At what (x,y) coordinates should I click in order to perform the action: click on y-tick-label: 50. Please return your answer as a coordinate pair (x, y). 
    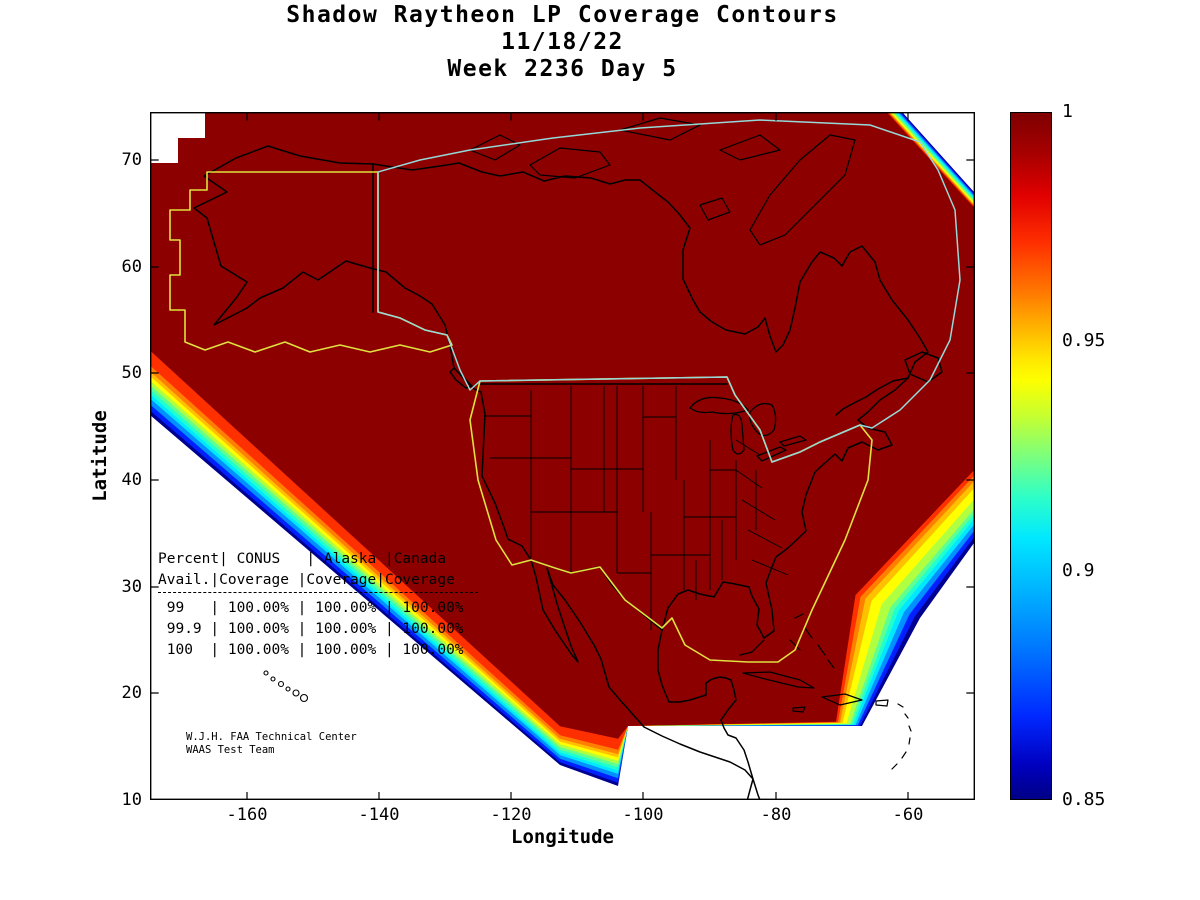
    Looking at the image, I should click on (131, 373).